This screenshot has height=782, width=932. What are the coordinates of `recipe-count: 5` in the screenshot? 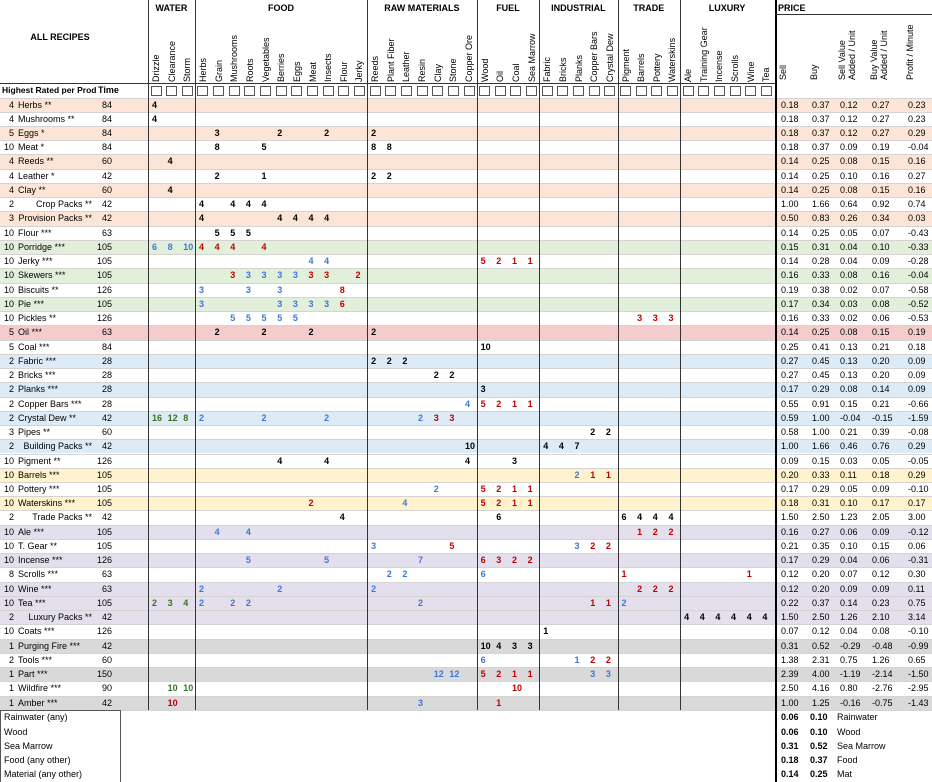 It's located at (11, 132).